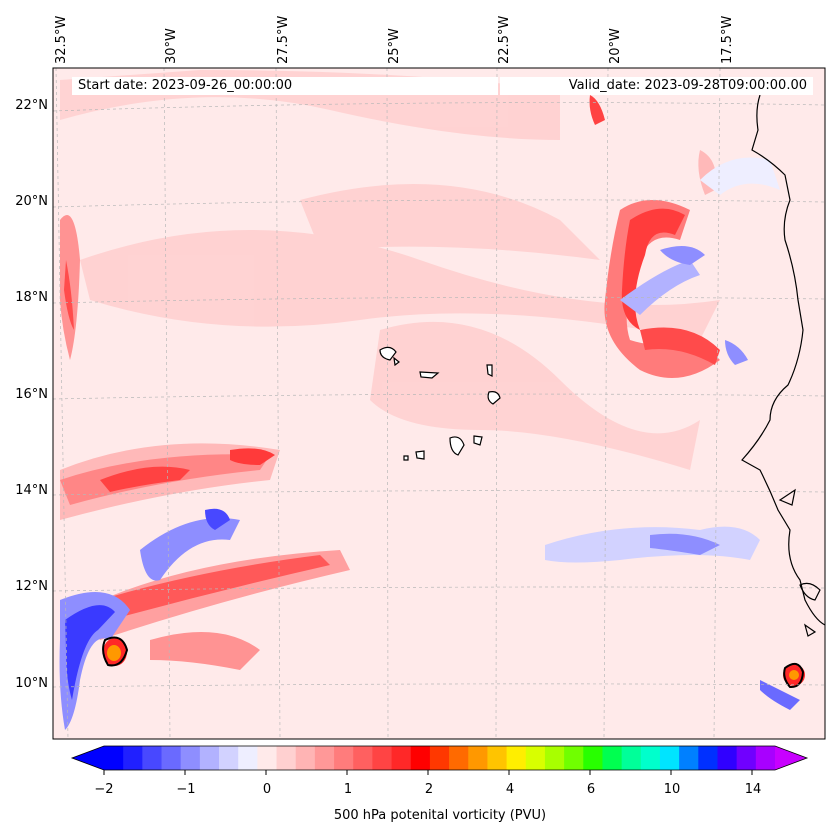 This screenshot has height=836, width=837. I want to click on lat-label-22n: 22°N, so click(31, 105).